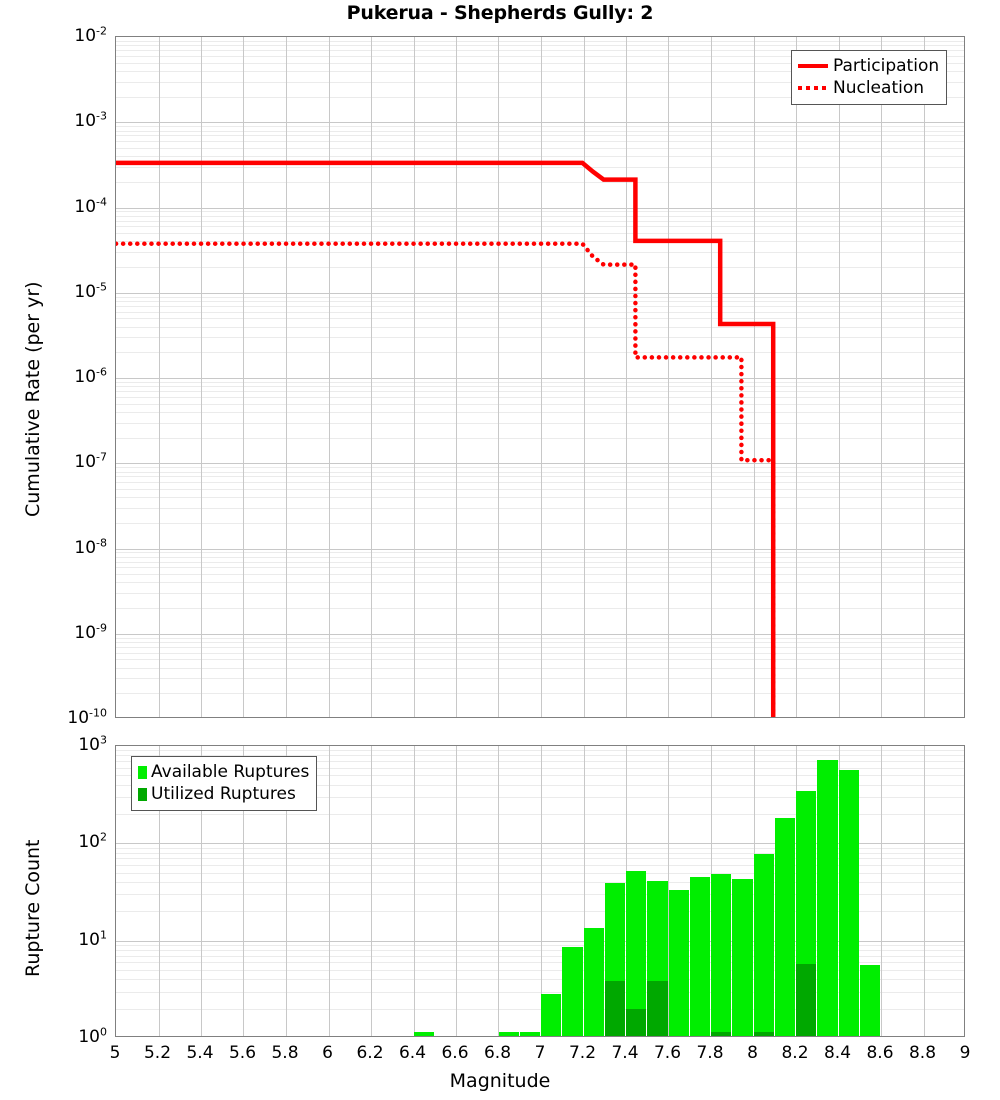 The image size is (1000, 1100). I want to click on utilized-ruptures-swatch-icon, so click(142, 794).